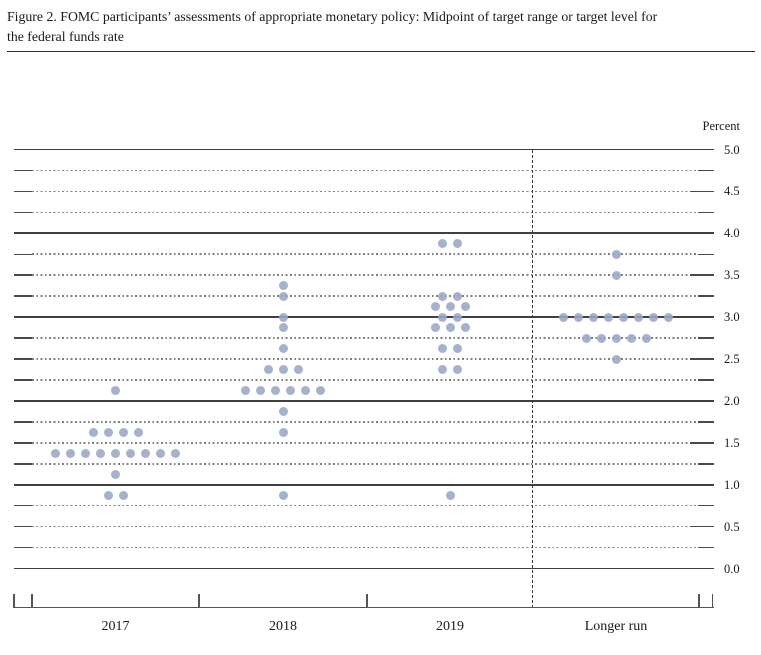 Image resolution: width=761 pixels, height=655 pixels. Describe the element at coordinates (364, 463) in the screenshot. I see `y-gridline-dotted-1.25` at that location.